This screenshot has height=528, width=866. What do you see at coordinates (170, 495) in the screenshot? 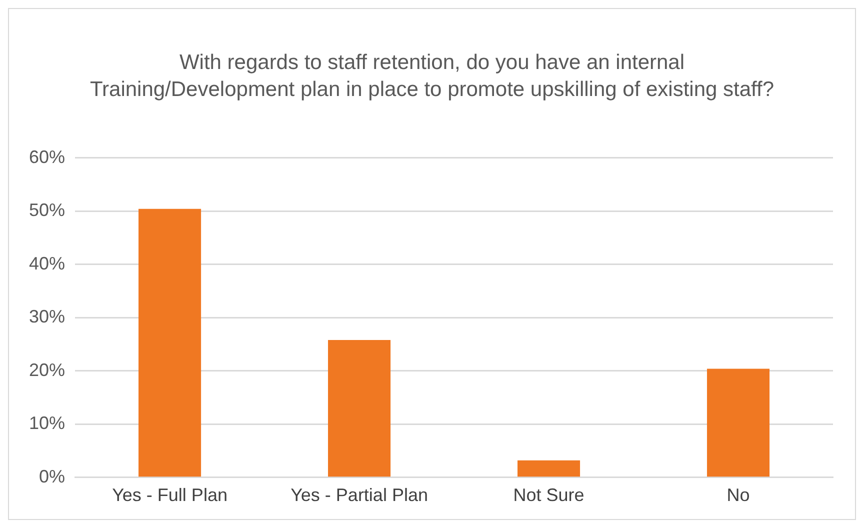
I see `x-tick-label: Yes - Full Plan` at bounding box center [170, 495].